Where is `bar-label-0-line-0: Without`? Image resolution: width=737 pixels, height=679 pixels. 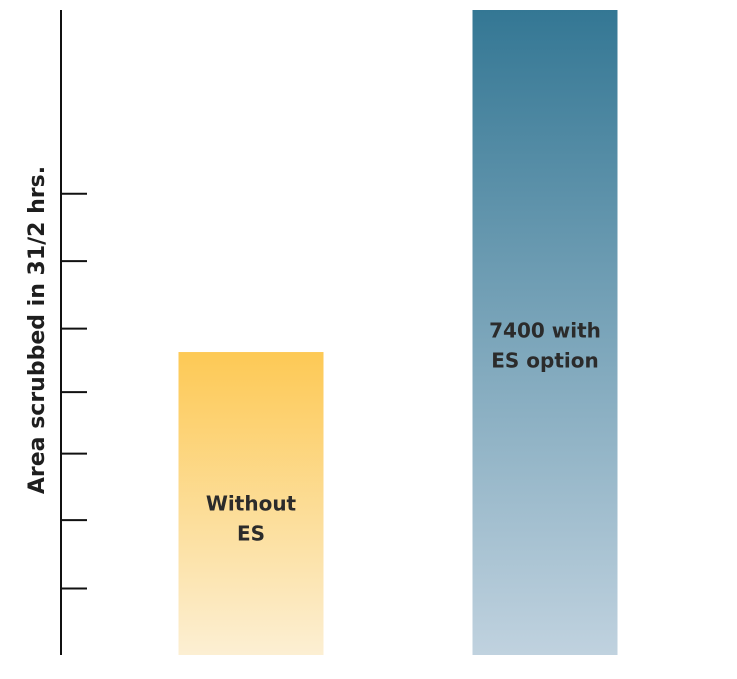 bar-label-0-line-0: Without is located at coordinates (251, 504).